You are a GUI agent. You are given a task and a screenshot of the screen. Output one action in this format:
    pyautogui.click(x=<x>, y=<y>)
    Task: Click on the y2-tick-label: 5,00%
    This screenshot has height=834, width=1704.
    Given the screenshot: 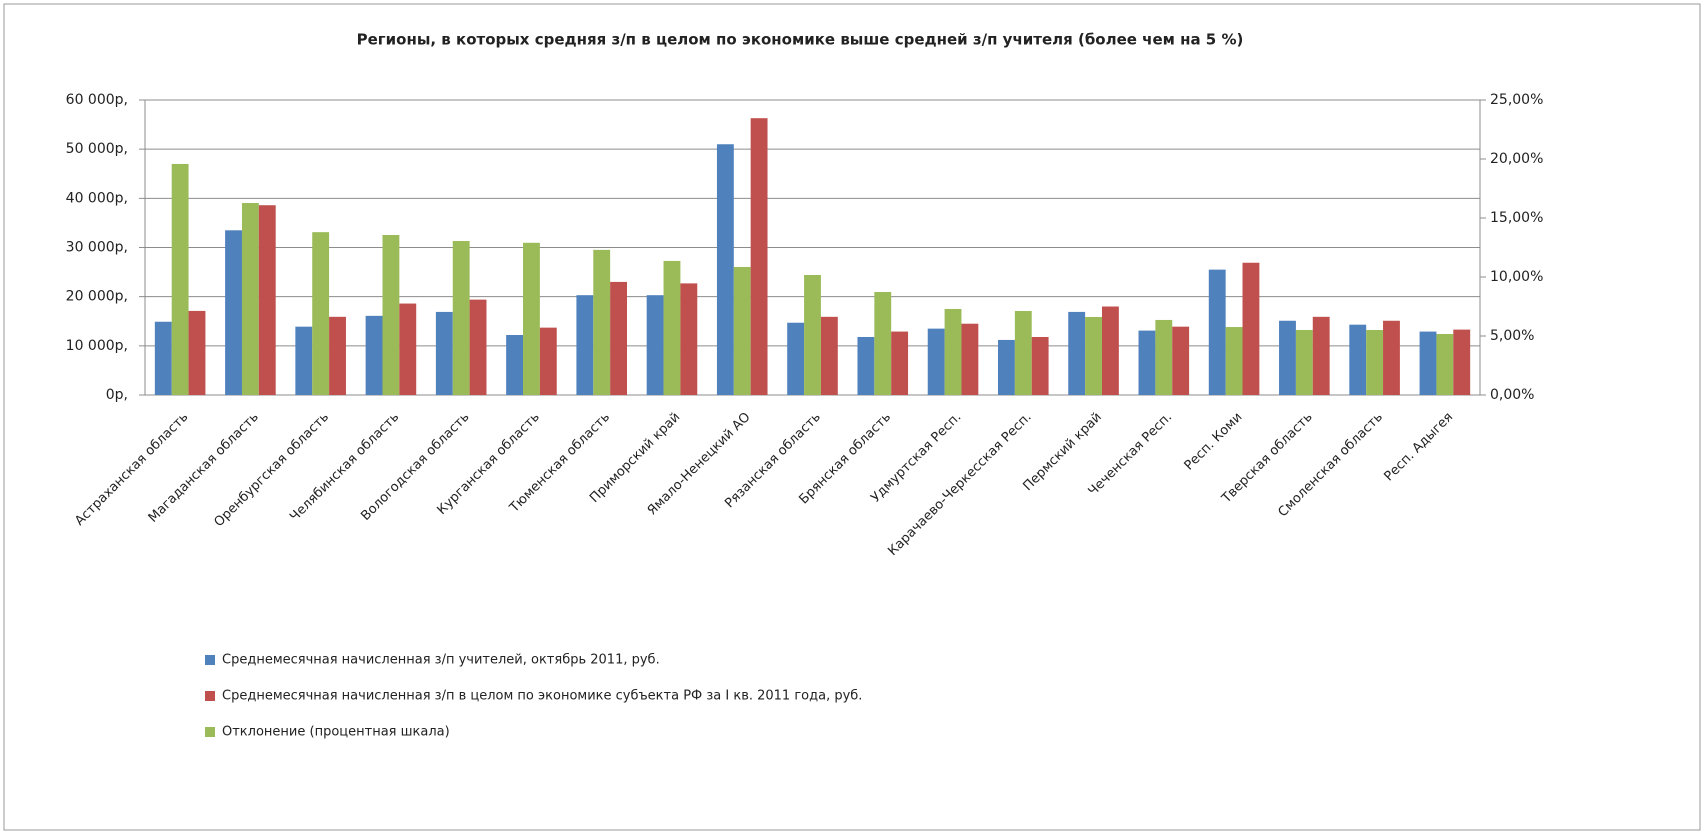 What is the action you would take?
    pyautogui.click(x=1512, y=336)
    